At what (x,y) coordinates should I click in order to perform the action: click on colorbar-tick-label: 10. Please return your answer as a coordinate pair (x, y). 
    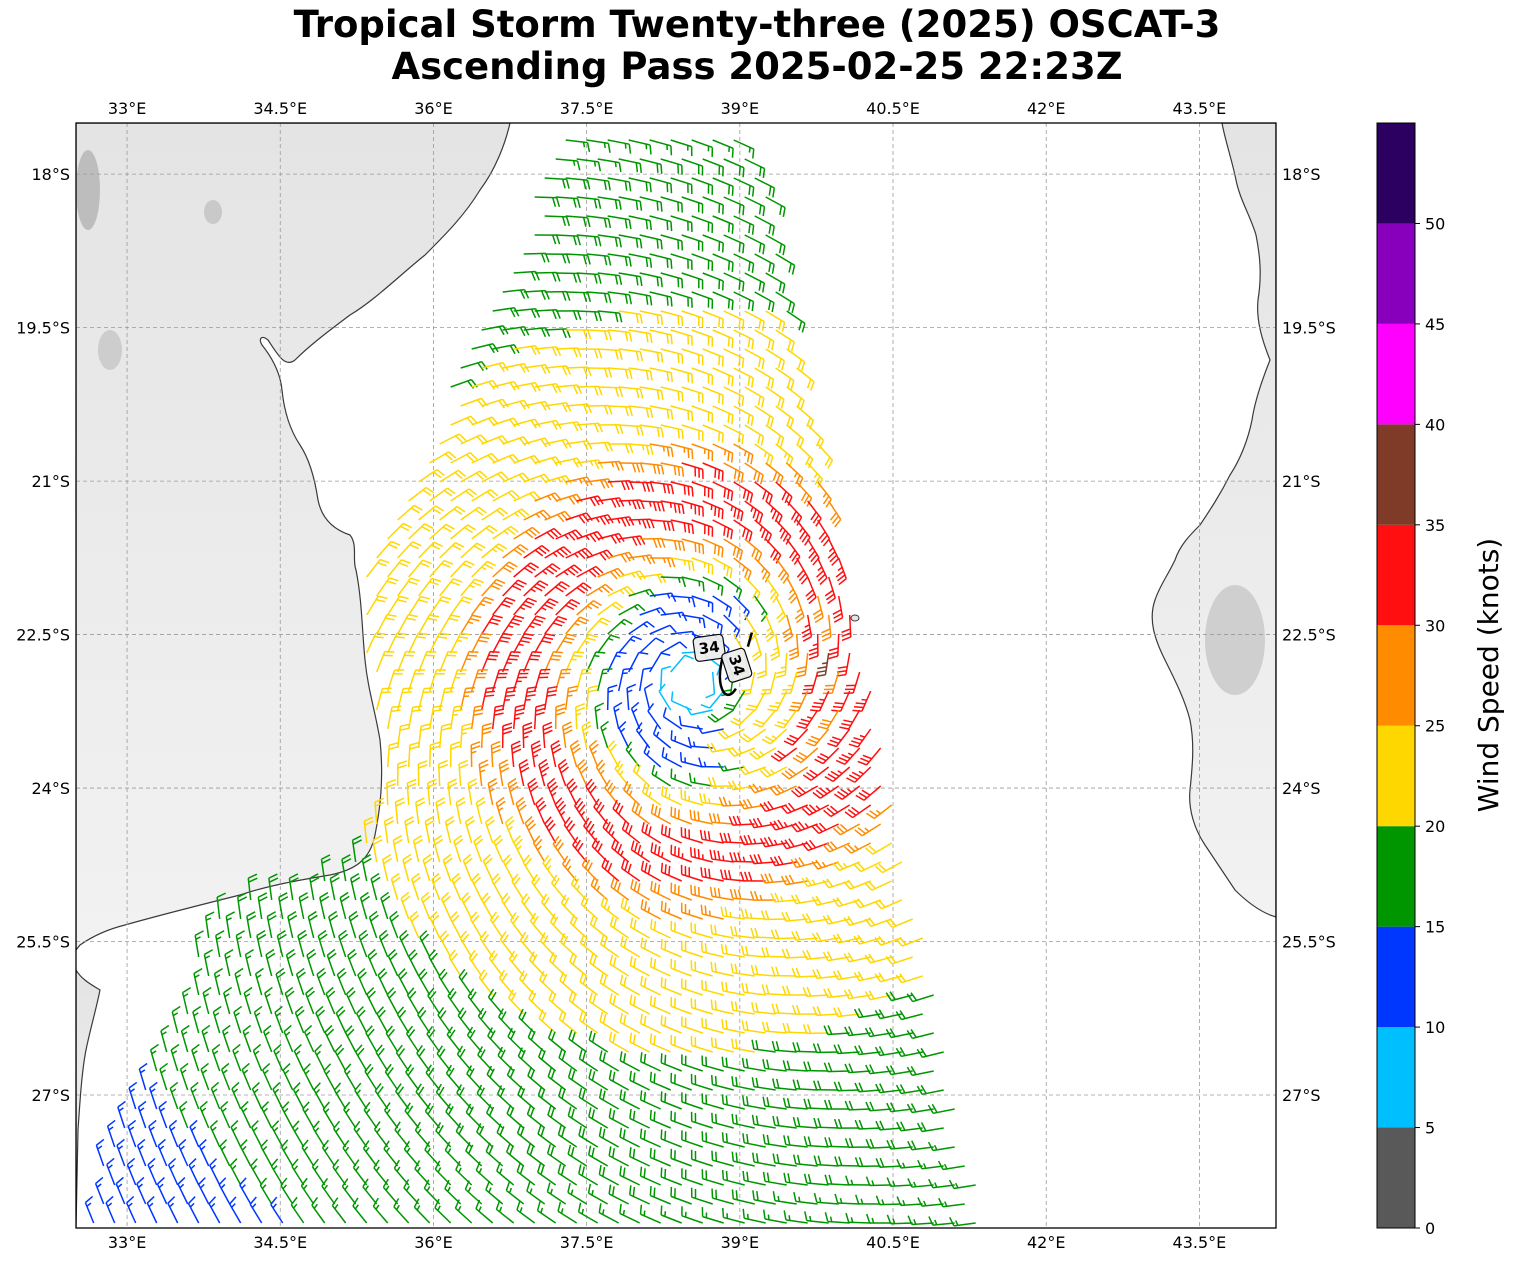
    Looking at the image, I should click on (1435, 1027).